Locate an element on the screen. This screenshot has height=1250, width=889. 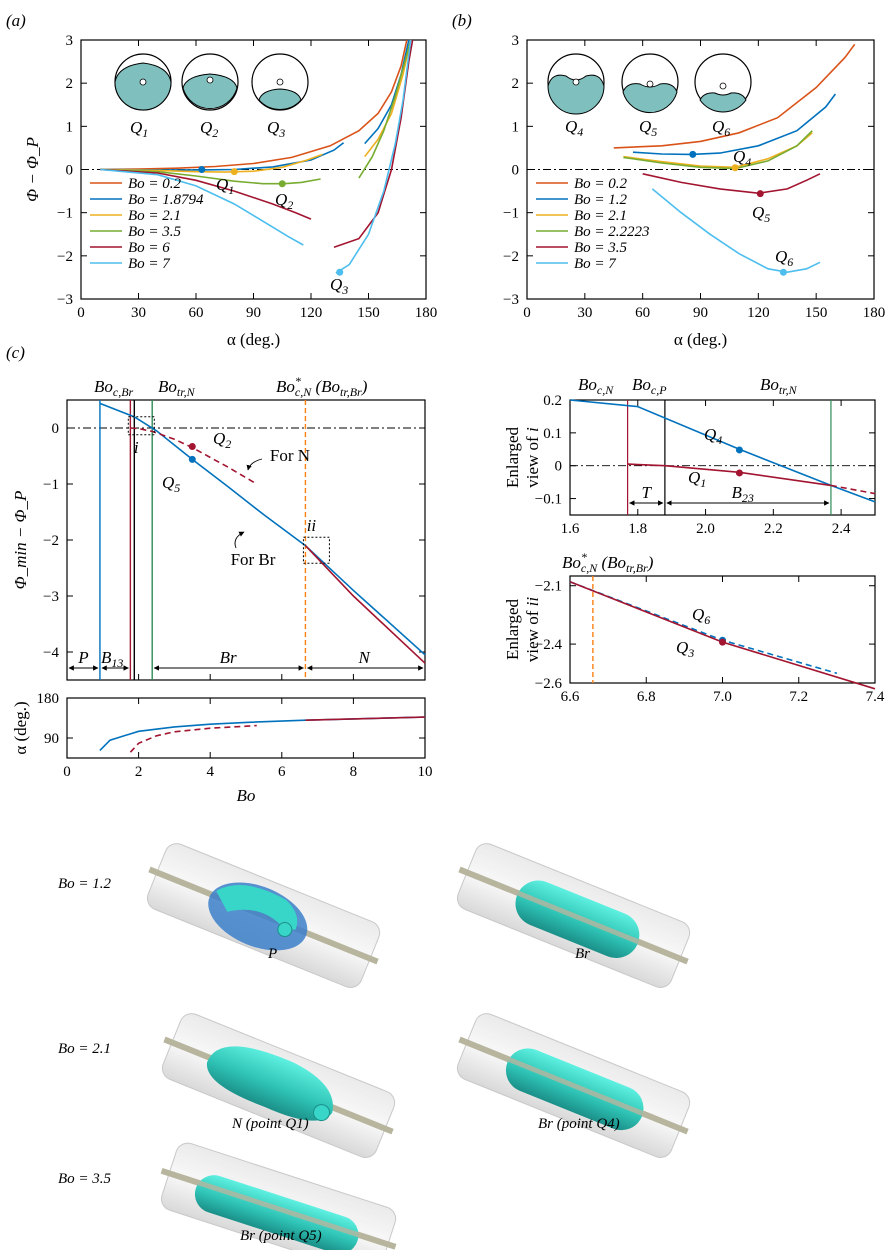
chart-a-xlabel: α (deg.) is located at coordinates (253, 339).